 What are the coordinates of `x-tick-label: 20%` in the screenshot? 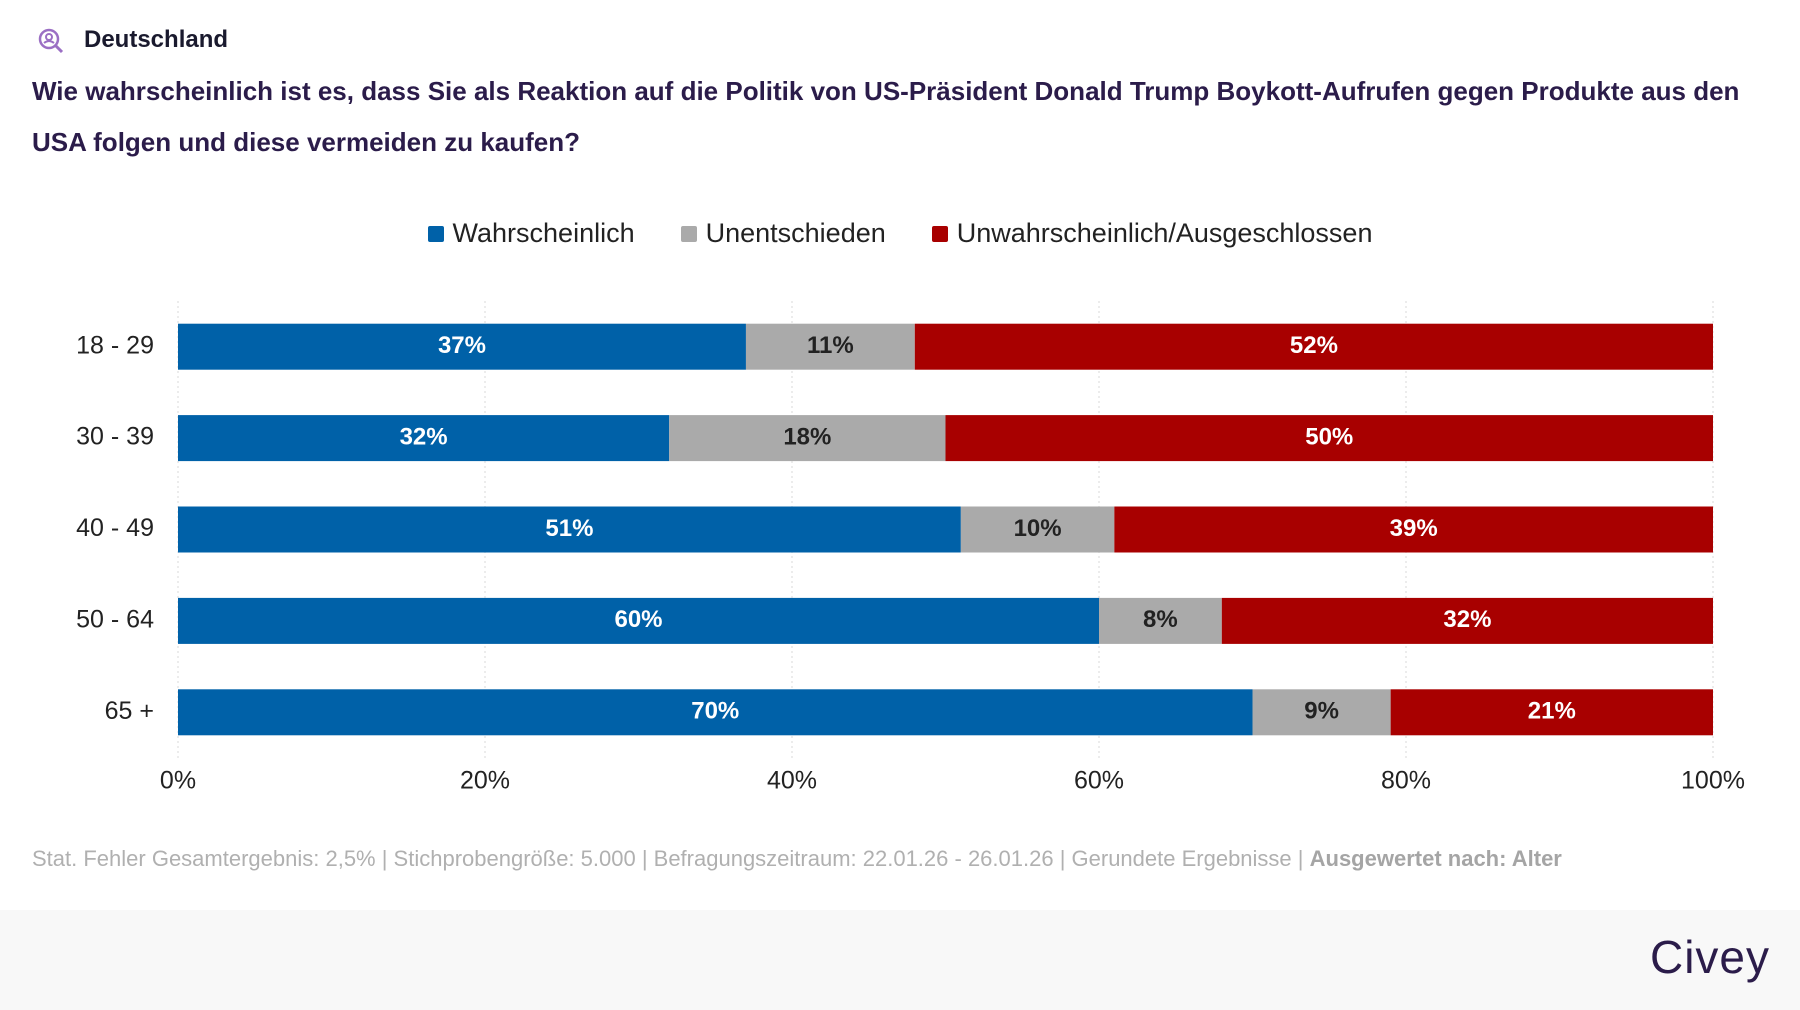 It's located at (485, 781).